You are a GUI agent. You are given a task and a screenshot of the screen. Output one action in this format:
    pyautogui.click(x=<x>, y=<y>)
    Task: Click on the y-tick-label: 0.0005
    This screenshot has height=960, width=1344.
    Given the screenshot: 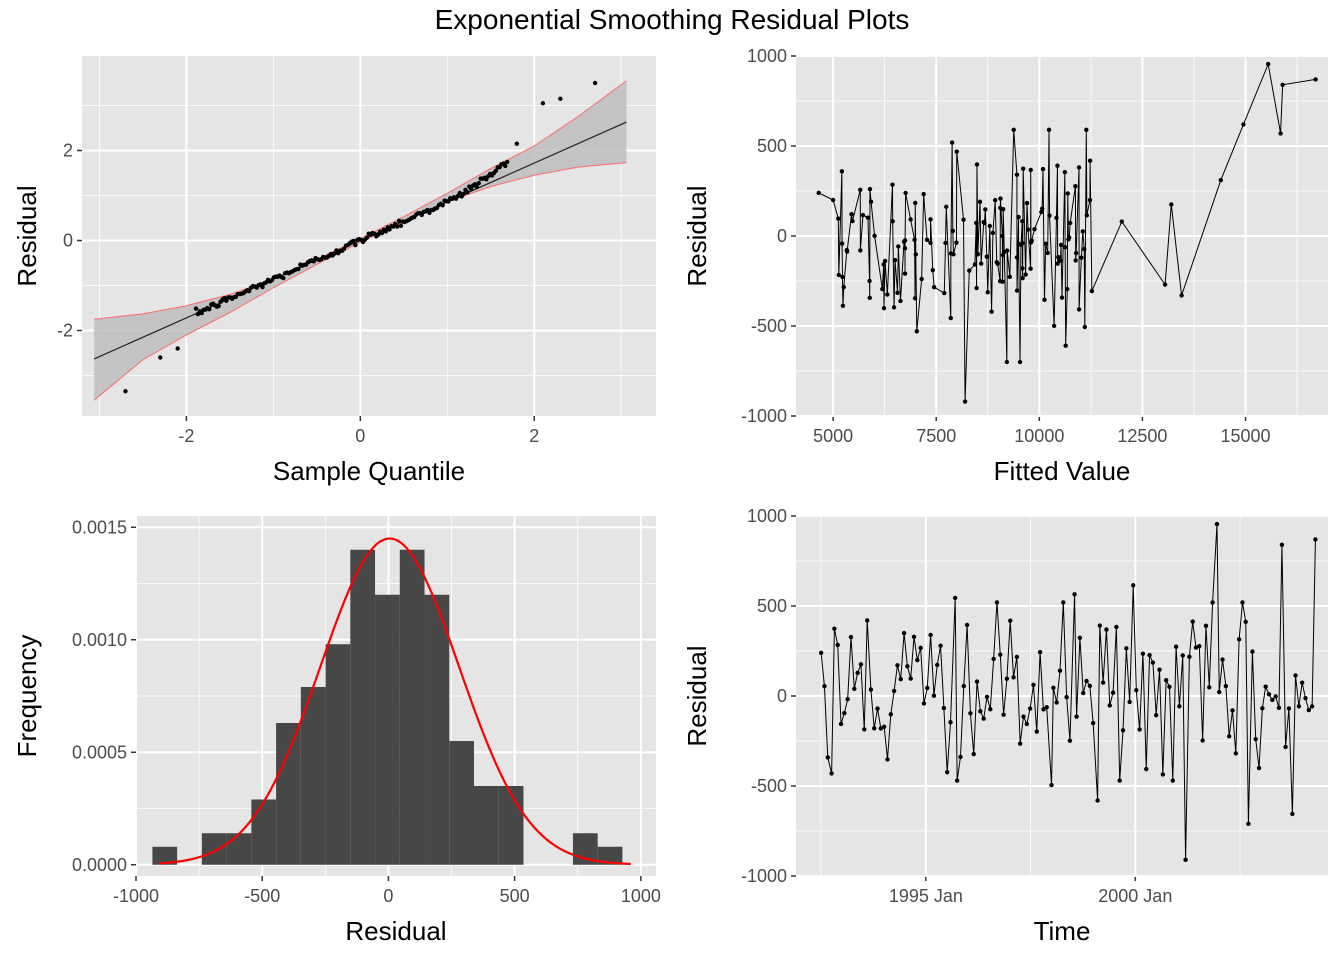 What is the action you would take?
    pyautogui.click(x=99, y=752)
    